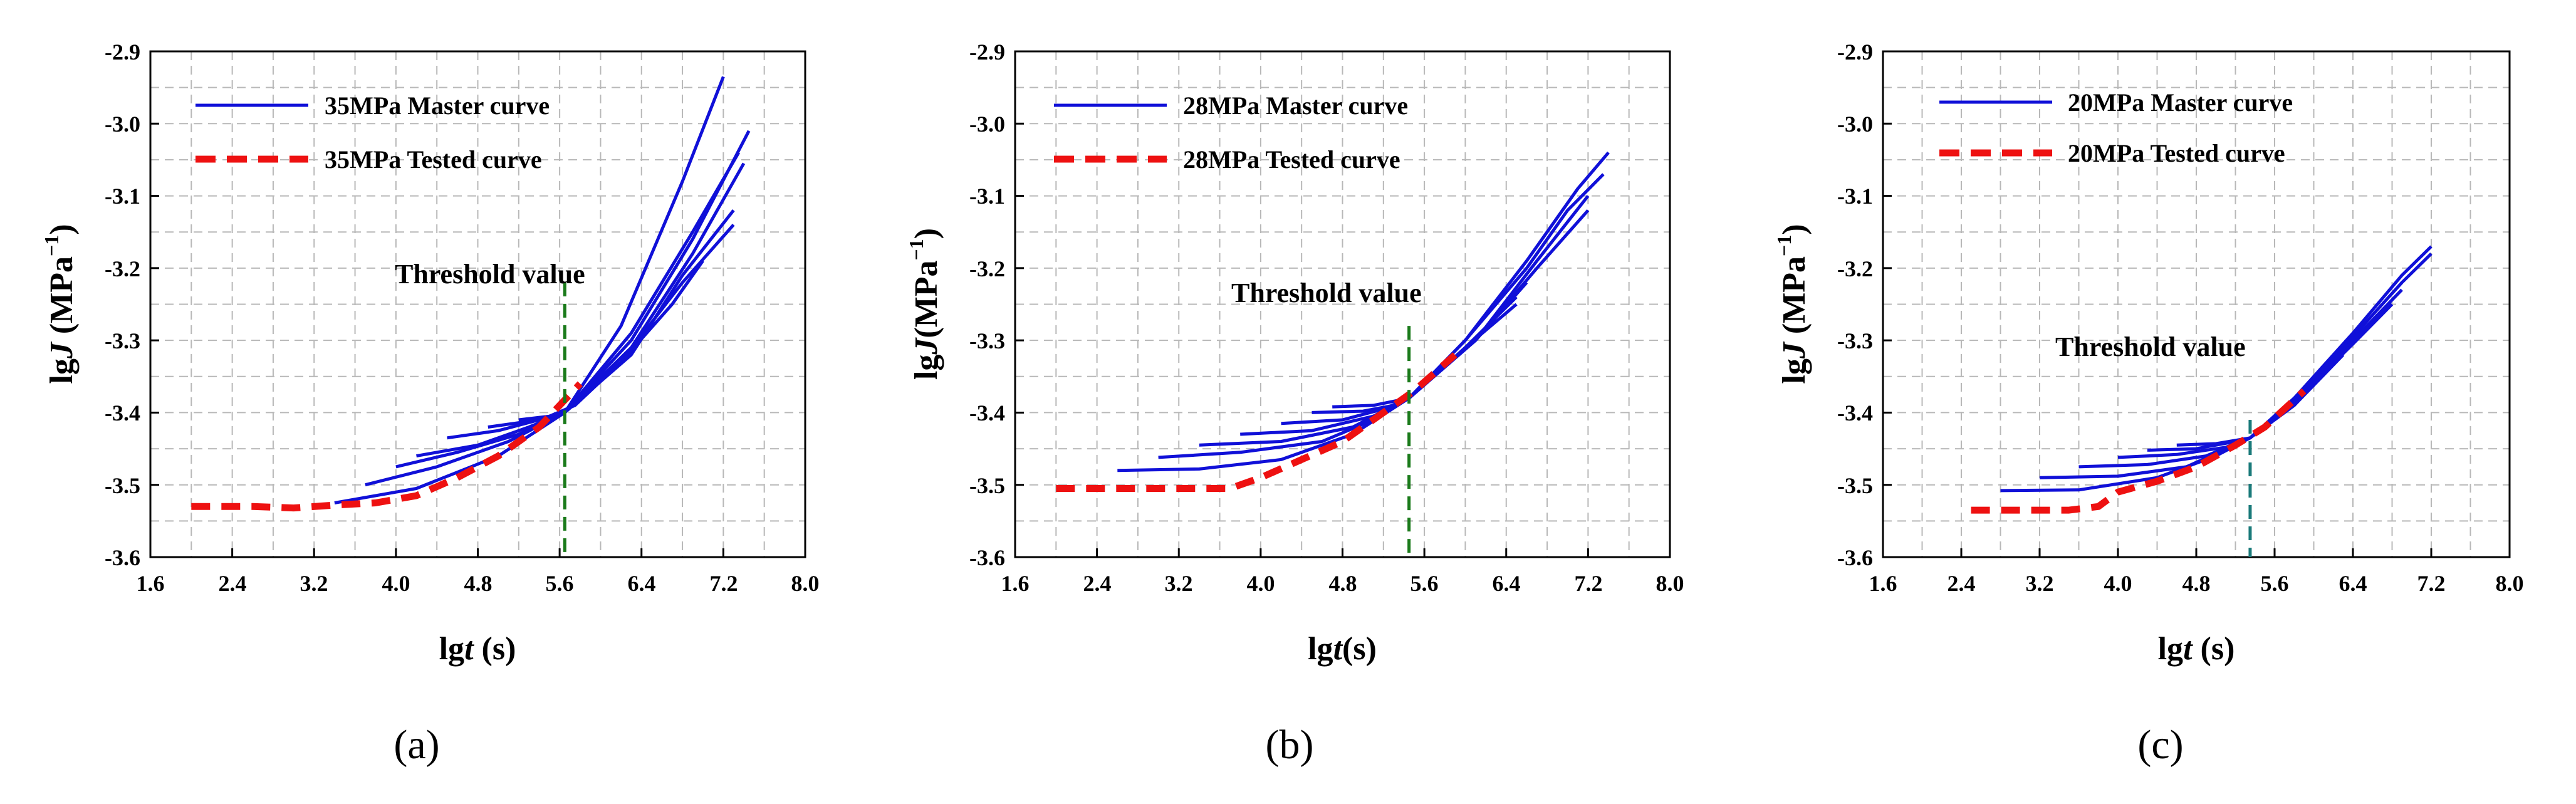 The image size is (2576, 804). What do you see at coordinates (724, 583) in the screenshot?
I see `panel-a-xtick-label: 7.2` at bounding box center [724, 583].